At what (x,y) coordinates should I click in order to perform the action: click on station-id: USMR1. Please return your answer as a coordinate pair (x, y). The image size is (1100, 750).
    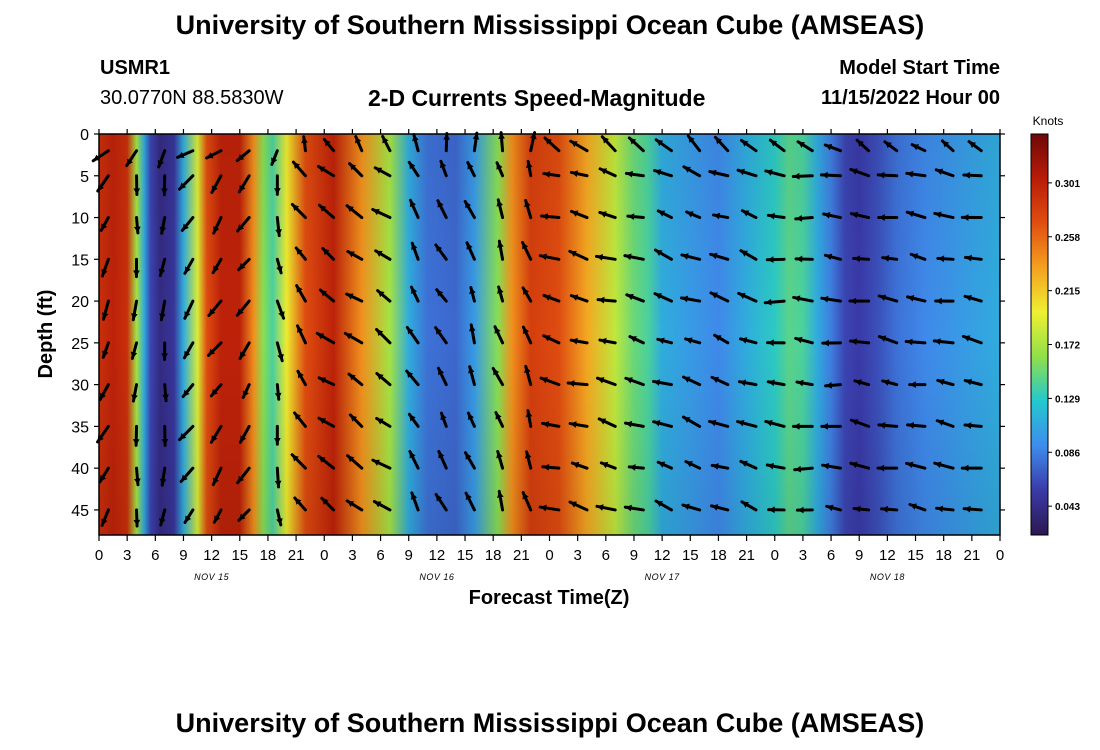
    Looking at the image, I should click on (135, 68).